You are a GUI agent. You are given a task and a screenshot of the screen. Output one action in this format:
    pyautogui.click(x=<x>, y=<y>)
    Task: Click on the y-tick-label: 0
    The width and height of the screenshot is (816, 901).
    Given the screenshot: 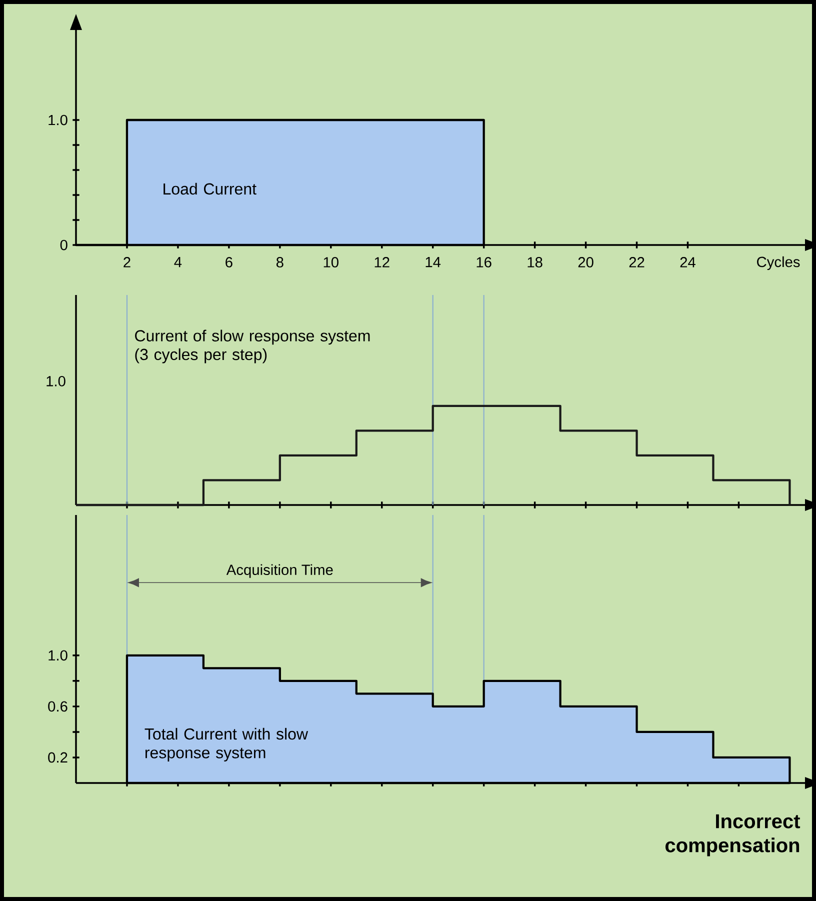 What is the action you would take?
    pyautogui.click(x=64, y=245)
    